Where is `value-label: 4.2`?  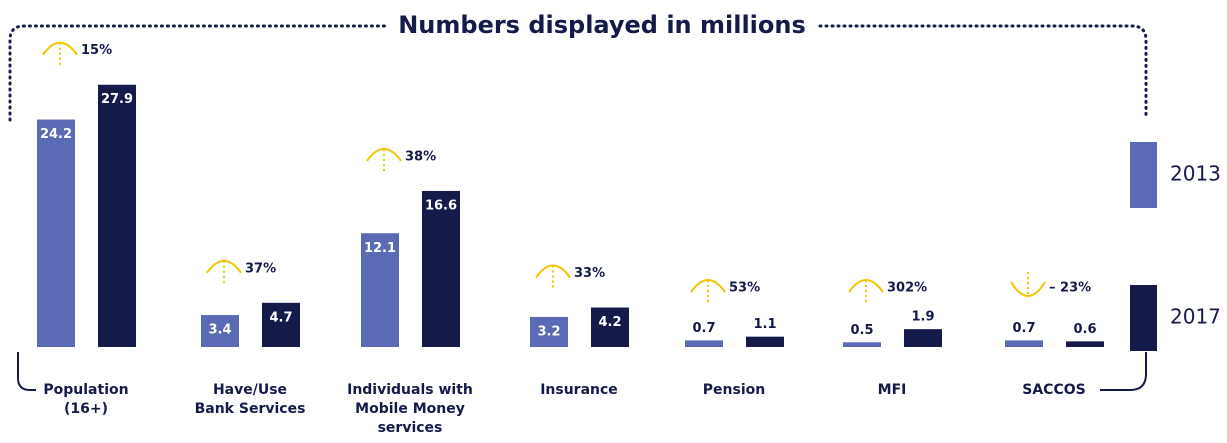
value-label: 4.2 is located at coordinates (609, 322).